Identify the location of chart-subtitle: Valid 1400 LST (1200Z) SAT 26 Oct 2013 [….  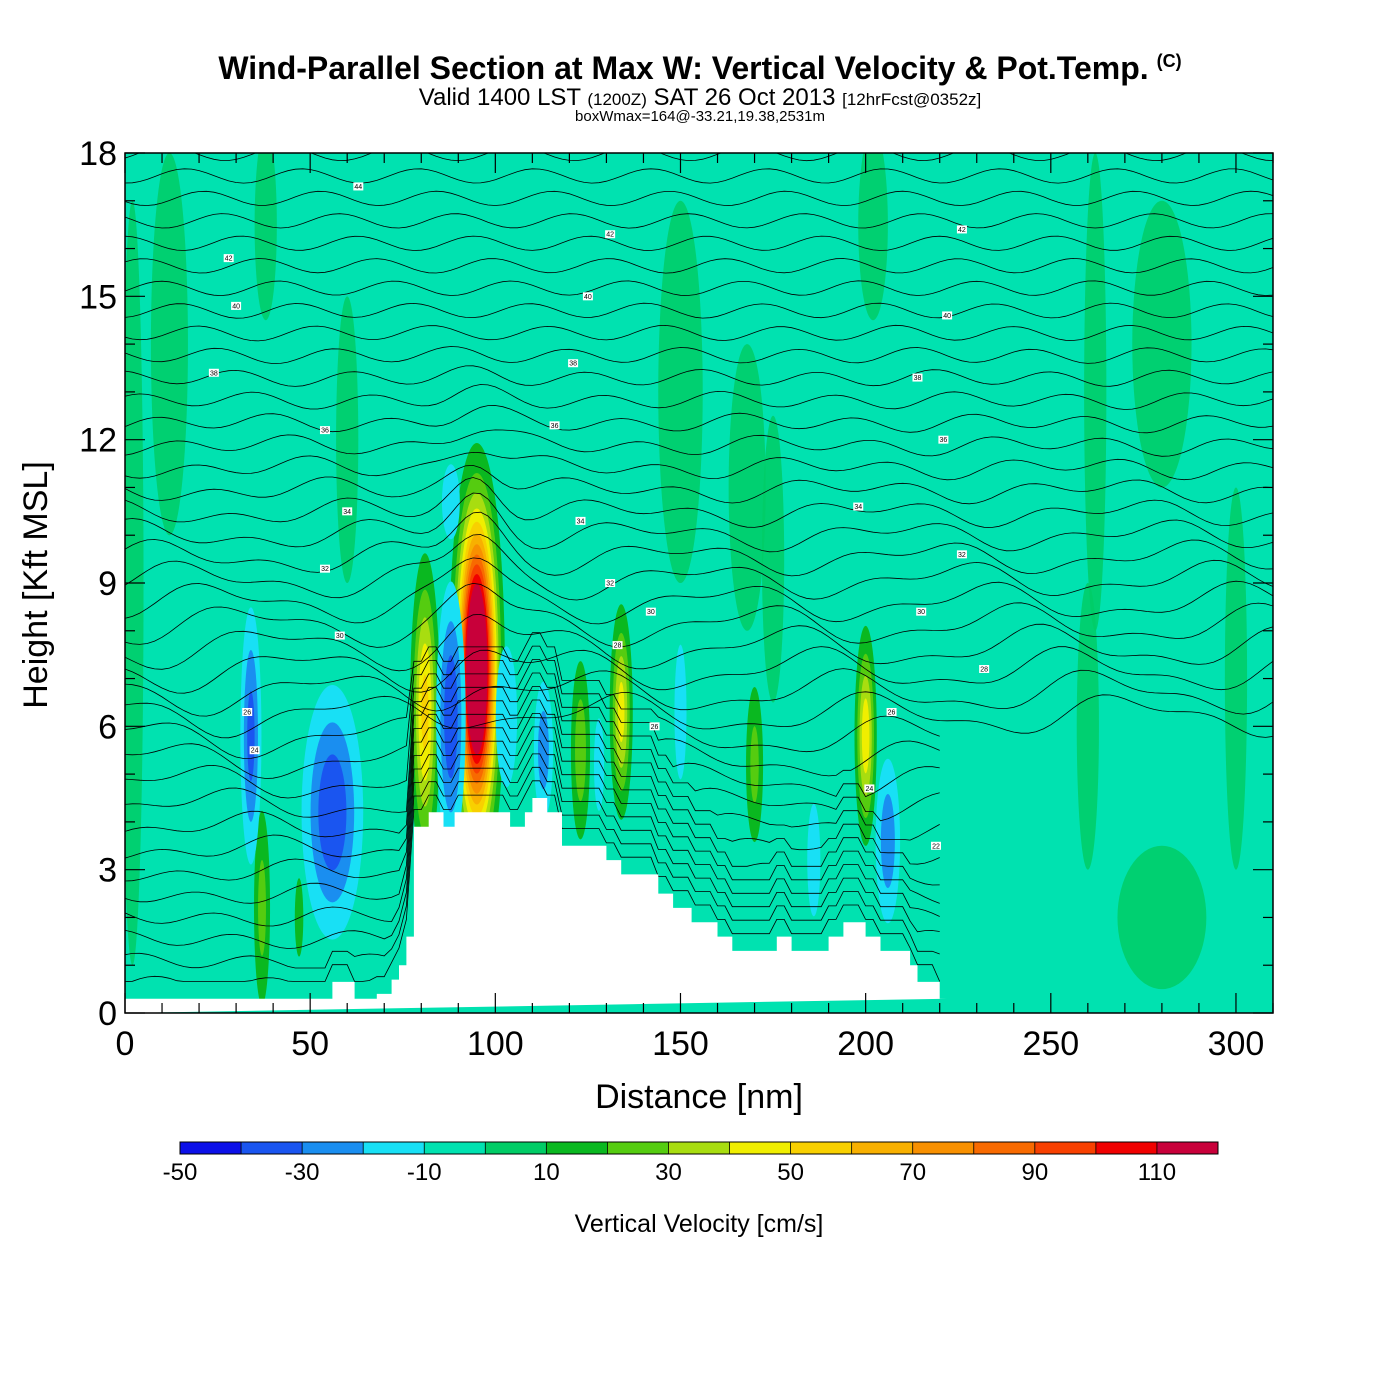
(700, 98).